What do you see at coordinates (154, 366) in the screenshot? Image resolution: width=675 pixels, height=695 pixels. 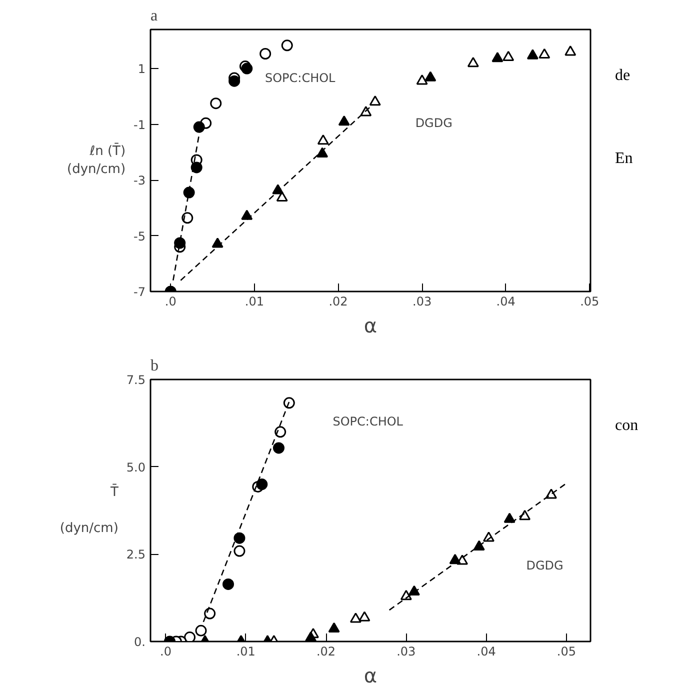 I see `chart-title: b` at bounding box center [154, 366].